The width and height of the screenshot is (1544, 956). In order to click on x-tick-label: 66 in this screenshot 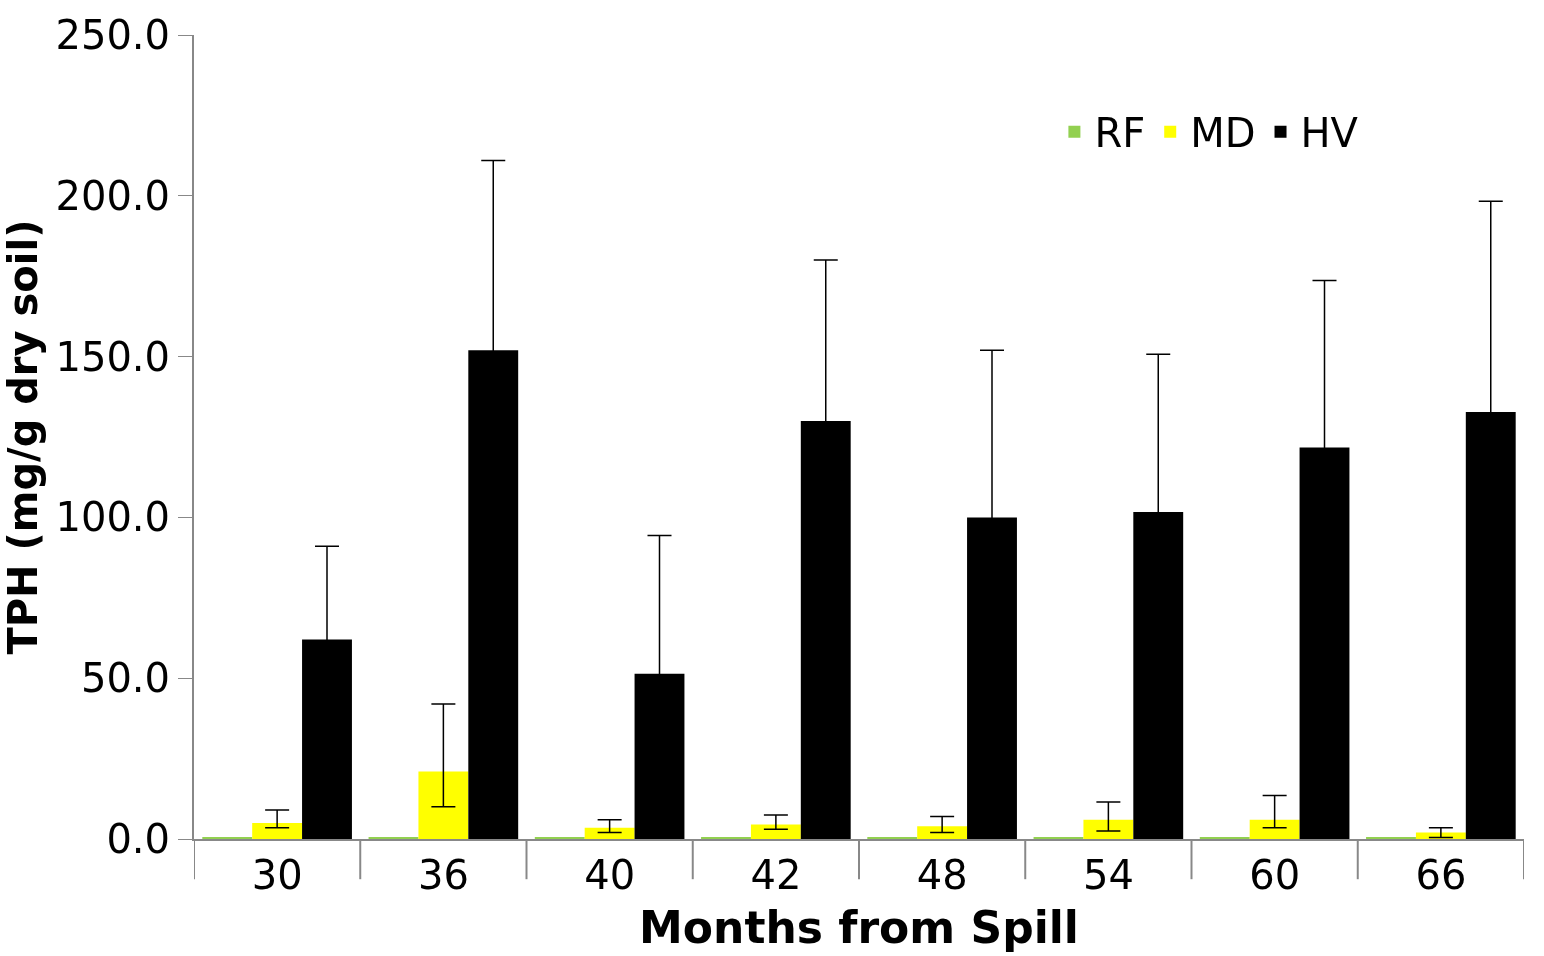, I will do `click(1441, 875)`.